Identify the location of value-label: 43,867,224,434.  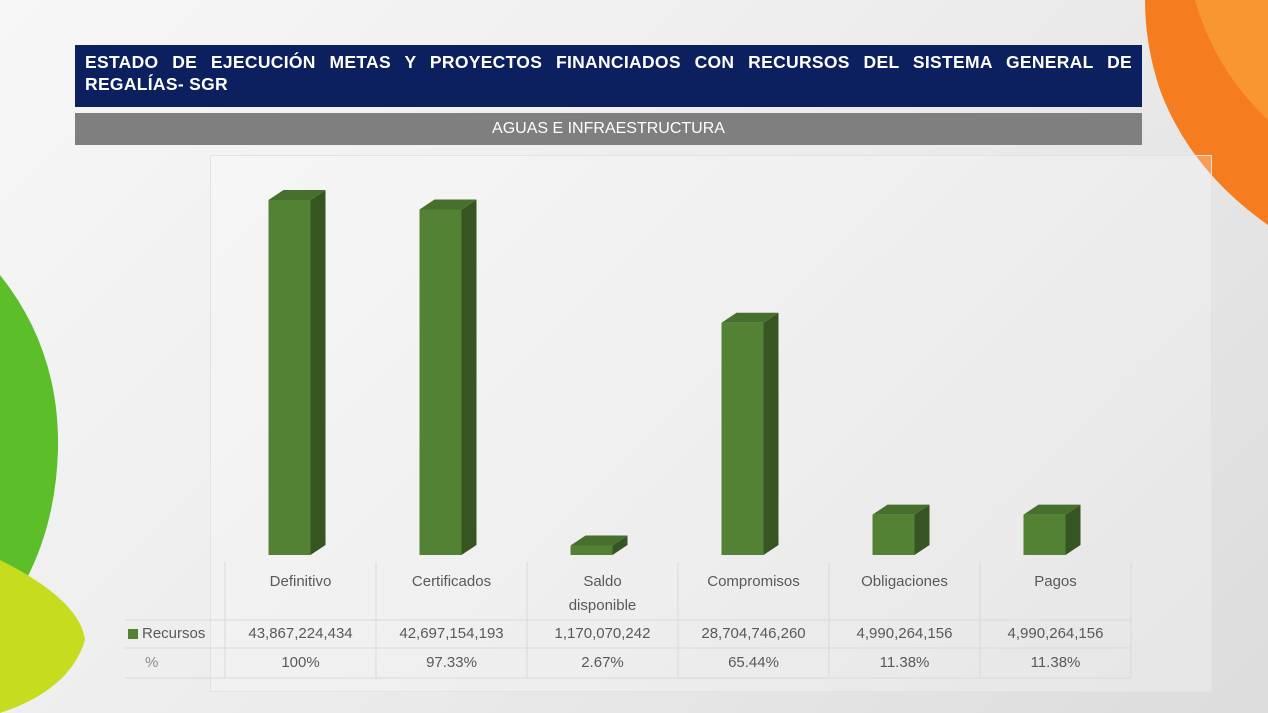
(300, 633).